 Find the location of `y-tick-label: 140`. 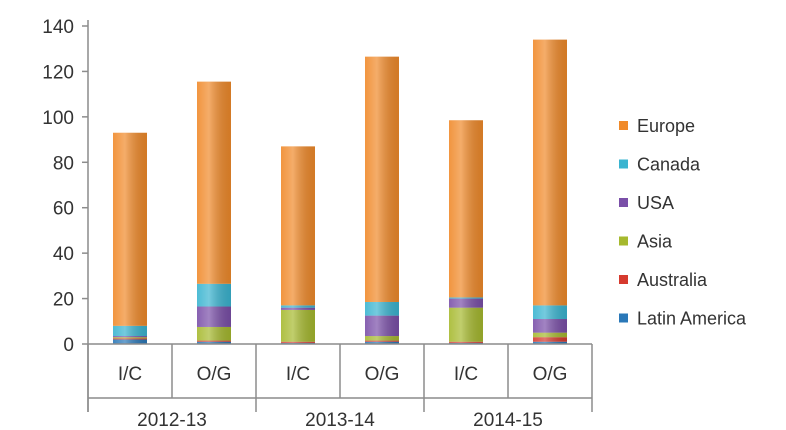

y-tick-label: 140 is located at coordinates (58, 27).